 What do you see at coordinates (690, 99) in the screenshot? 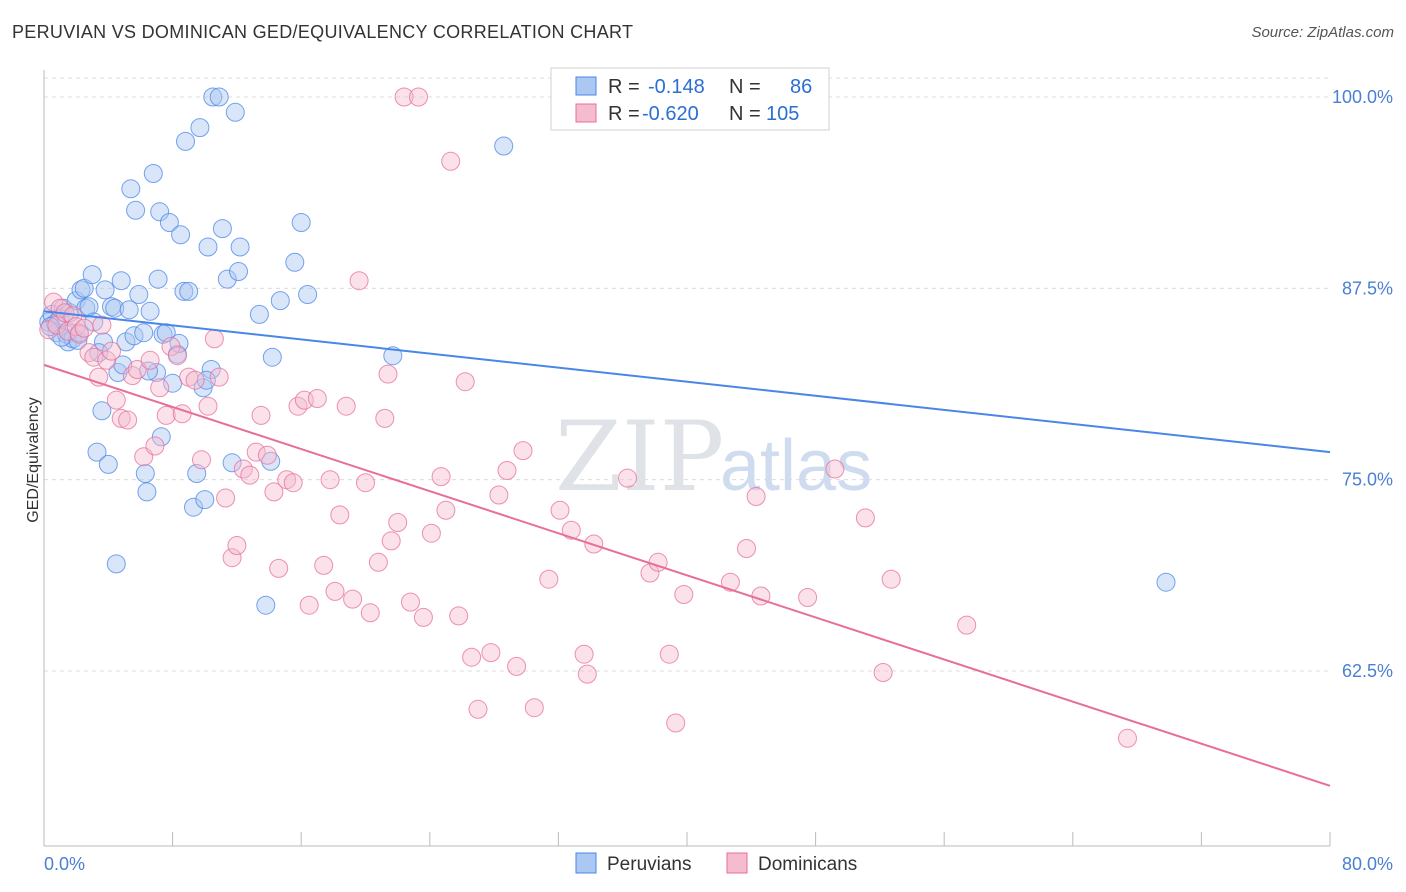
I see `legend-box: R = -0.148 N = 86 R = -0.620 N = 105` at bounding box center [690, 99].